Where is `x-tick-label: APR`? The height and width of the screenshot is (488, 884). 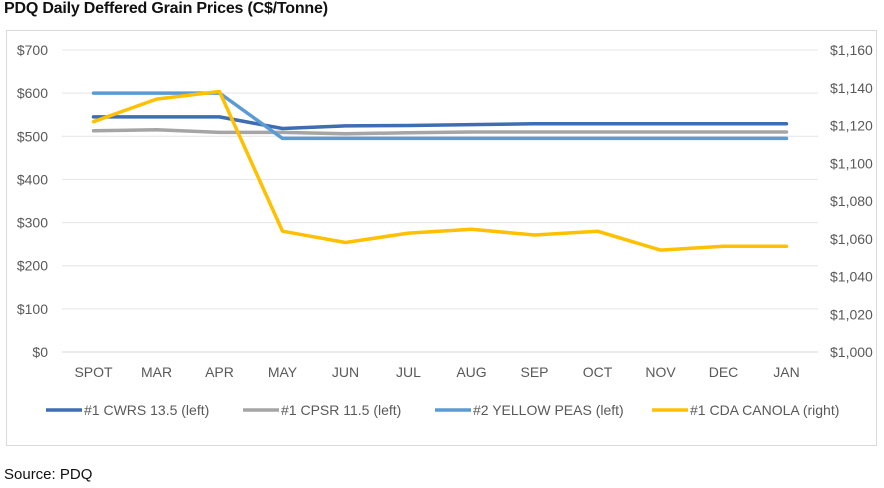 x-tick-label: APR is located at coordinates (219, 372).